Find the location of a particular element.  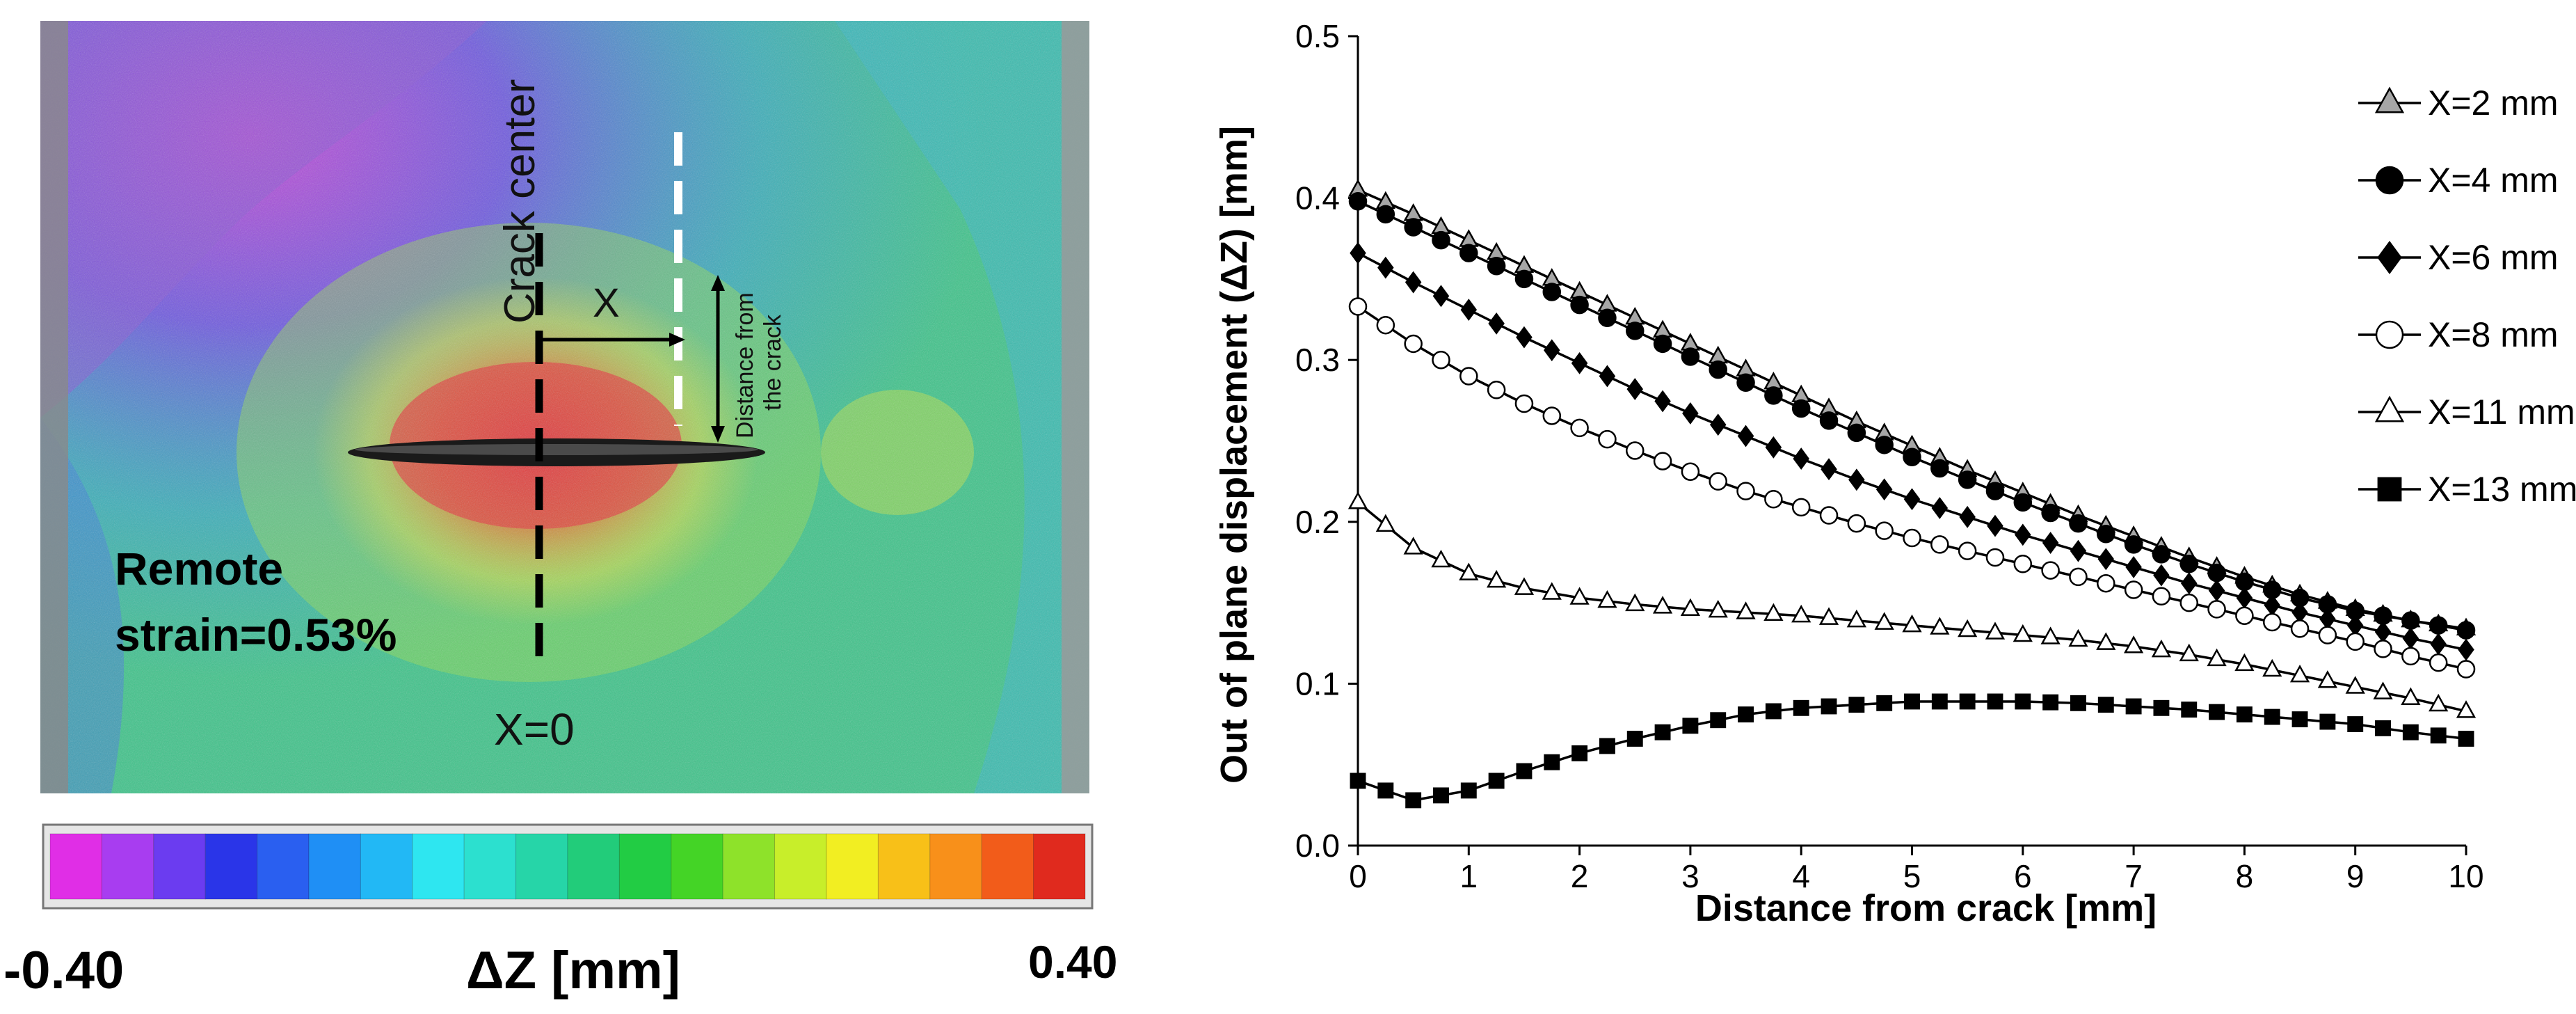

legend-item: X=8 mm is located at coordinates (2458, 334).